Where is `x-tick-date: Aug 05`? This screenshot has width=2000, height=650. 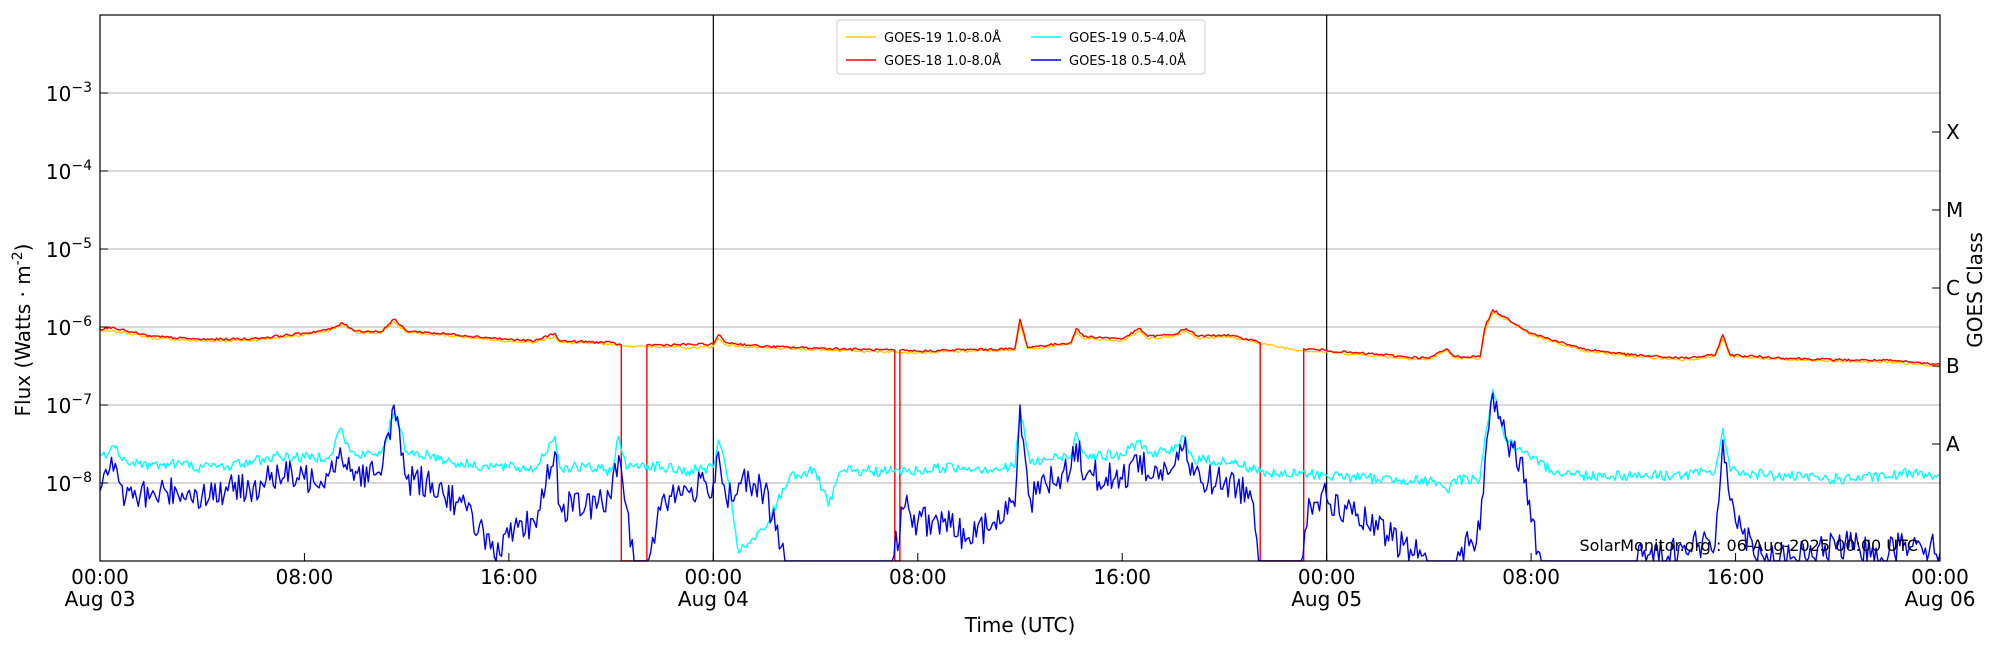
x-tick-date: Aug 05 is located at coordinates (1326, 599).